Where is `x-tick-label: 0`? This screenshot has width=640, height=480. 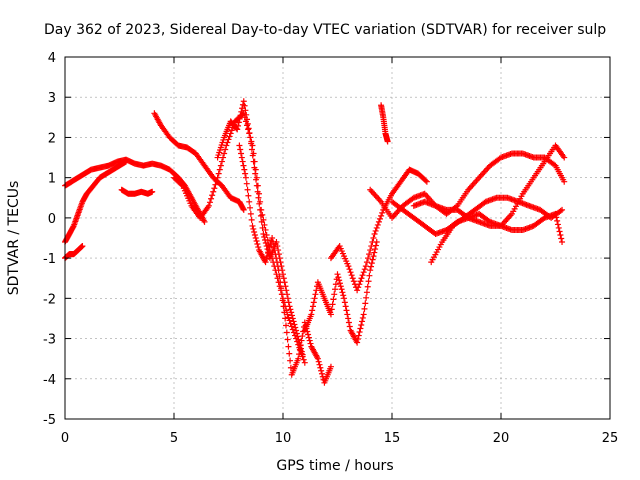
x-tick-label: 0 is located at coordinates (65, 438).